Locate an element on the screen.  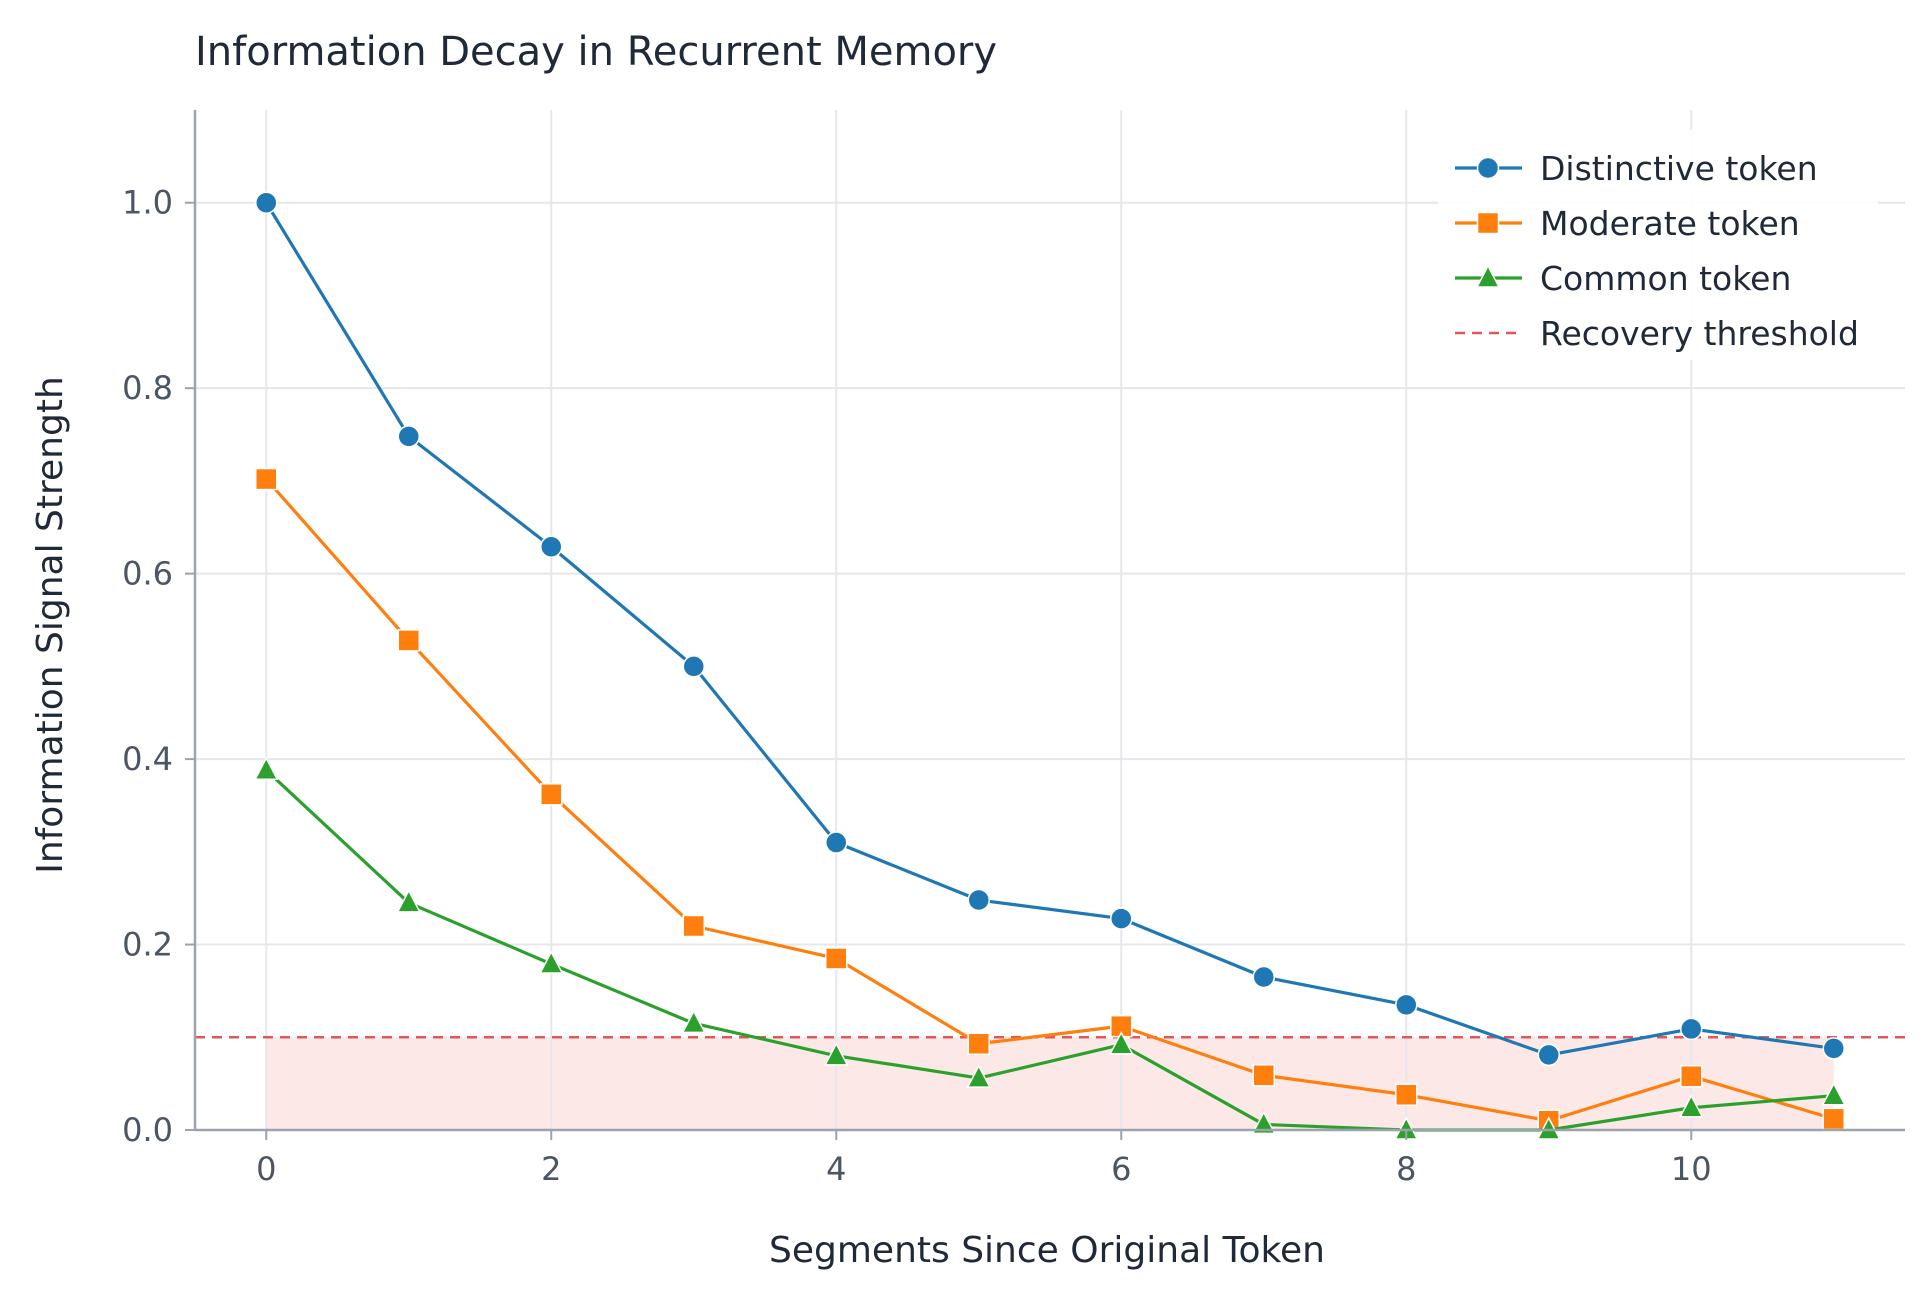
y-axis-label: Information Signal Strength is located at coordinates (50, 625).